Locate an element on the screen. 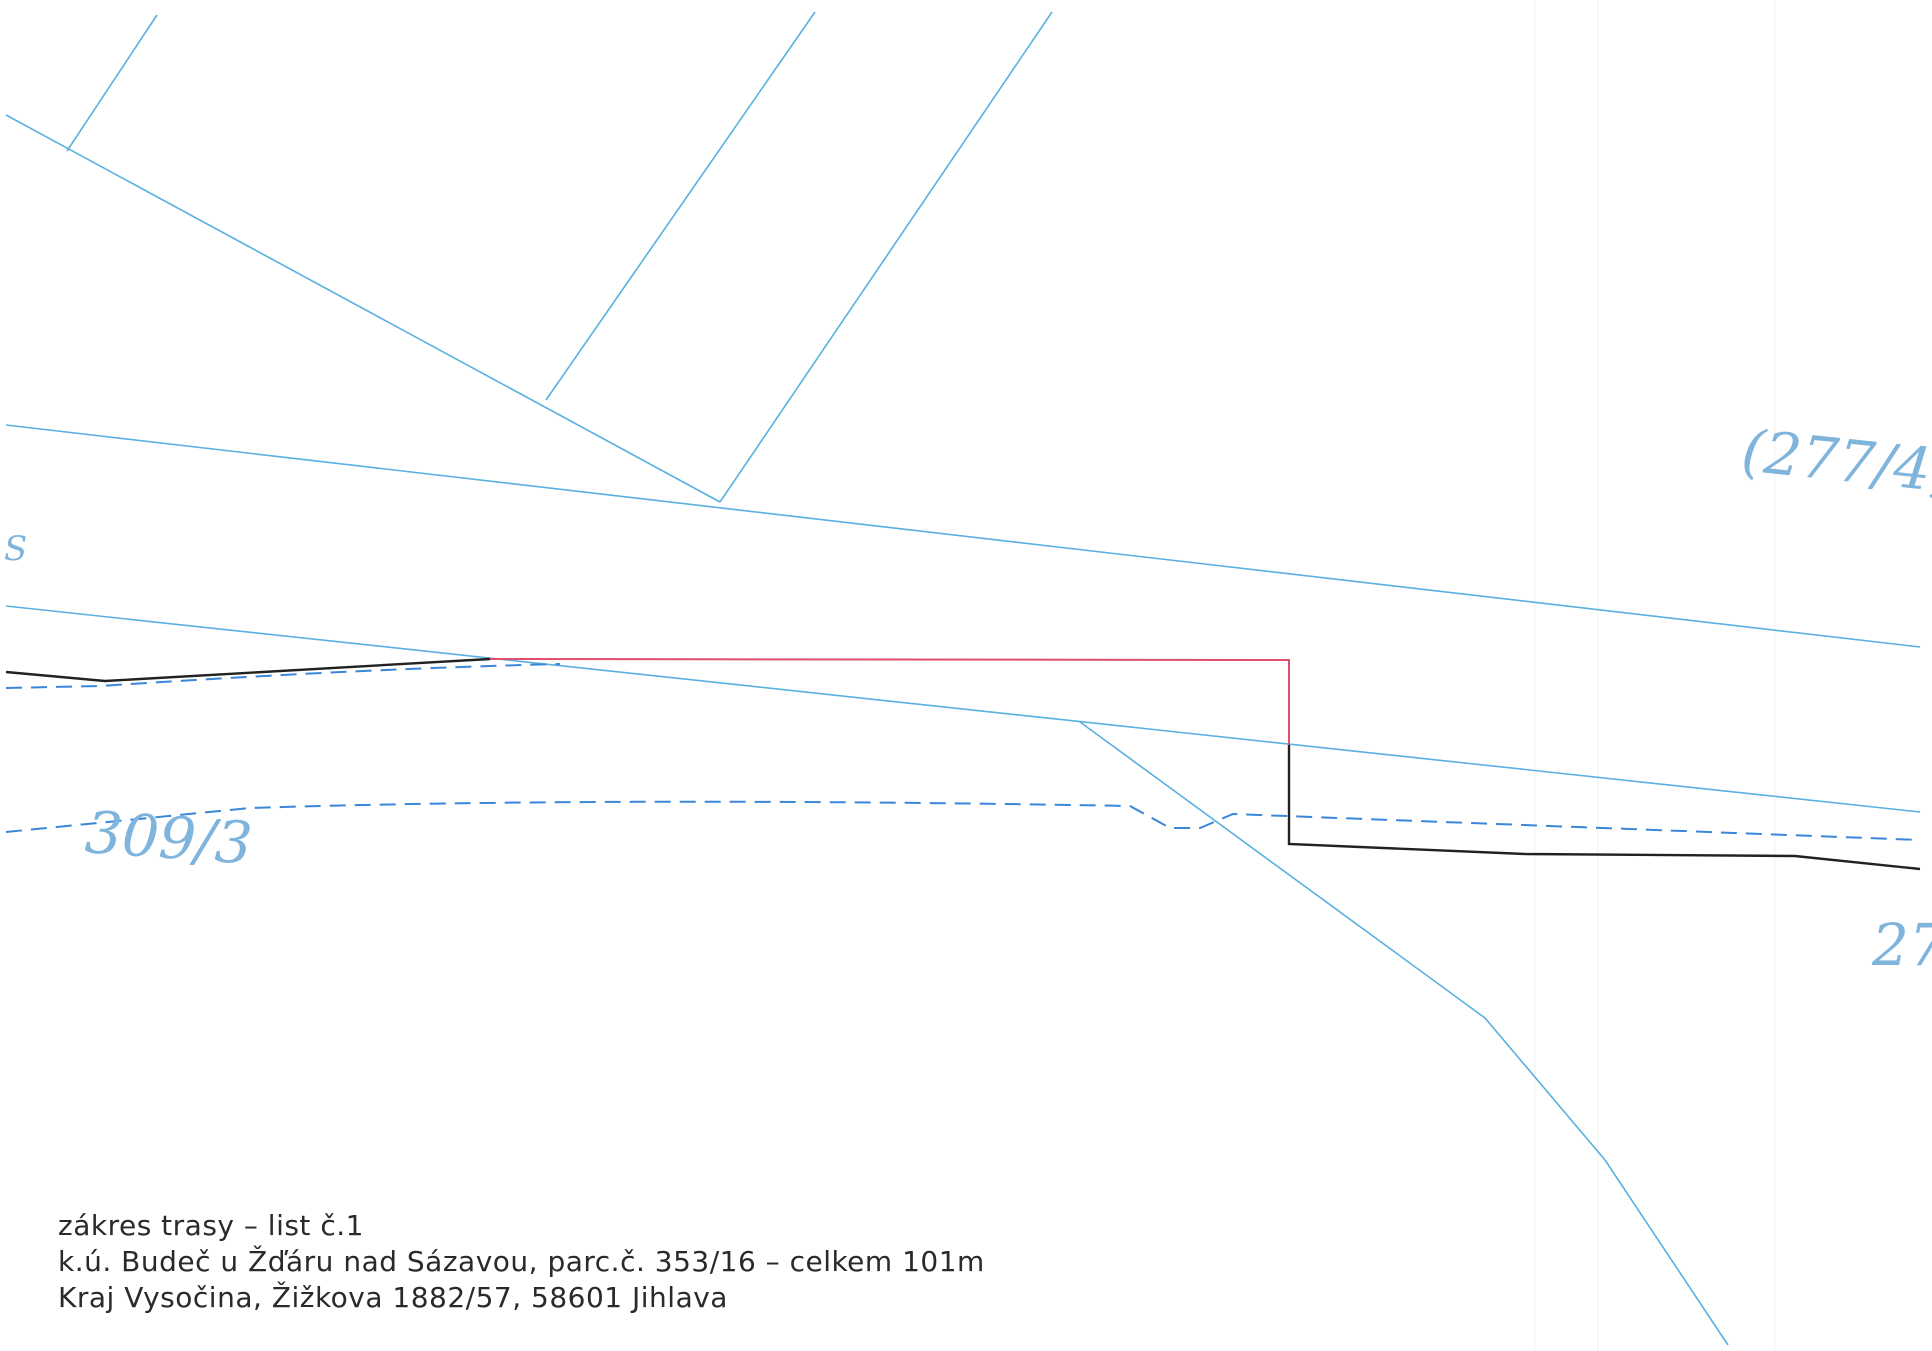 The image size is (1932, 1351). boundary-diagonal-right is located at coordinates (886, 257).